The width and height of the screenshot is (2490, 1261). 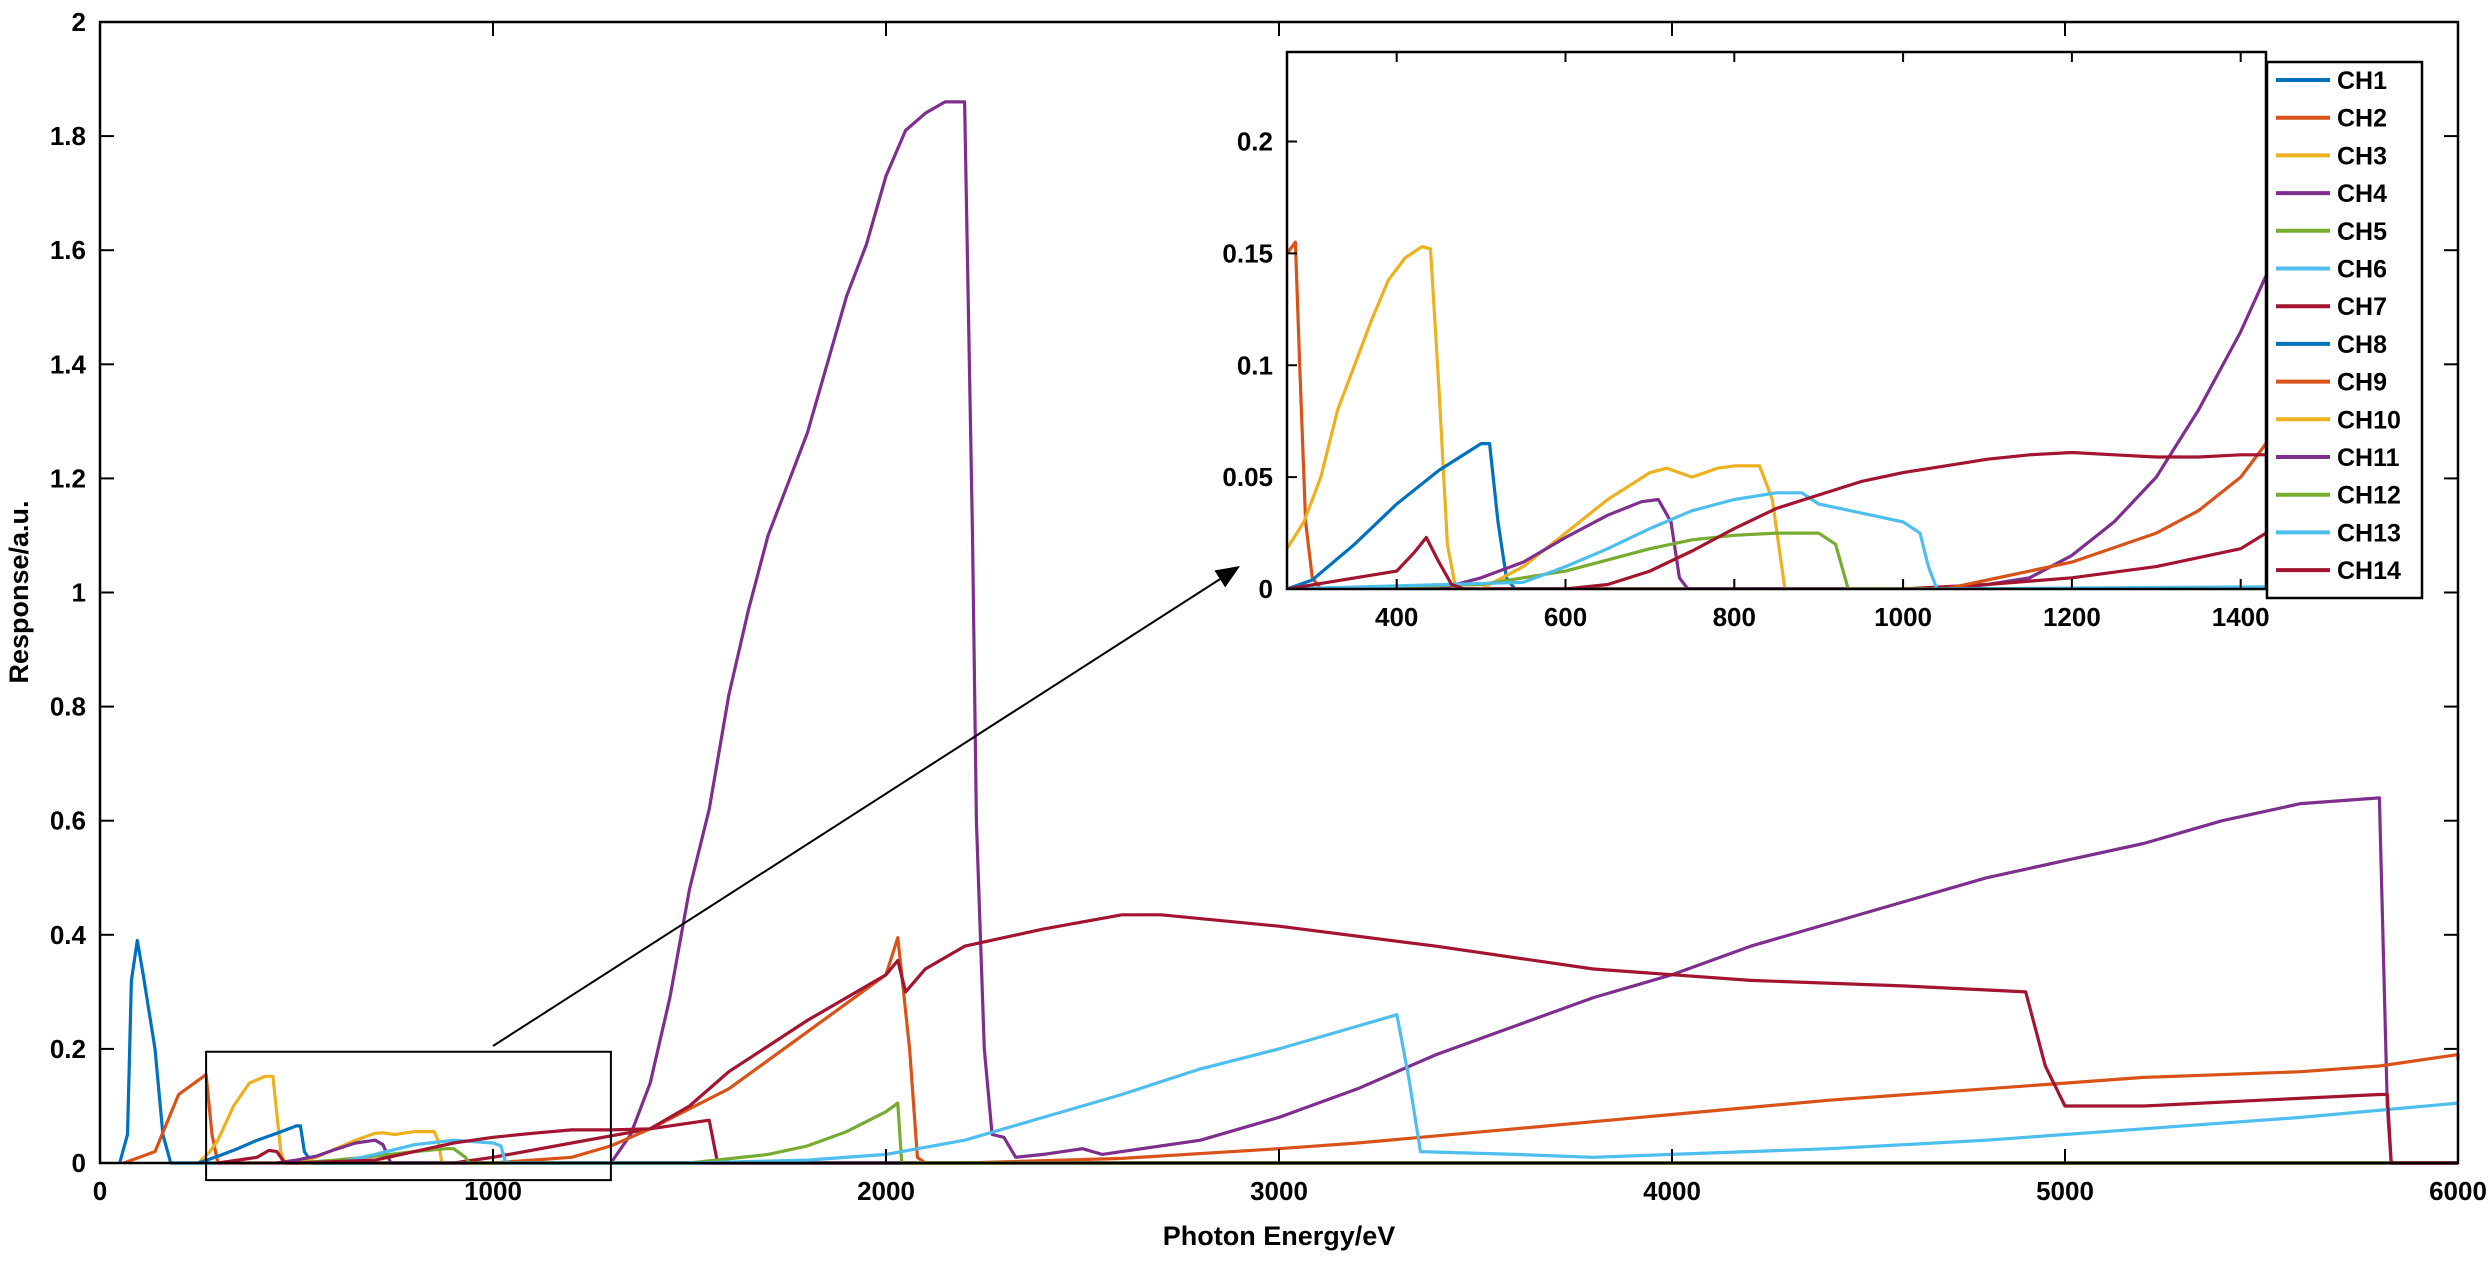 What do you see at coordinates (2362, 81) in the screenshot?
I see `legend-label: CH1` at bounding box center [2362, 81].